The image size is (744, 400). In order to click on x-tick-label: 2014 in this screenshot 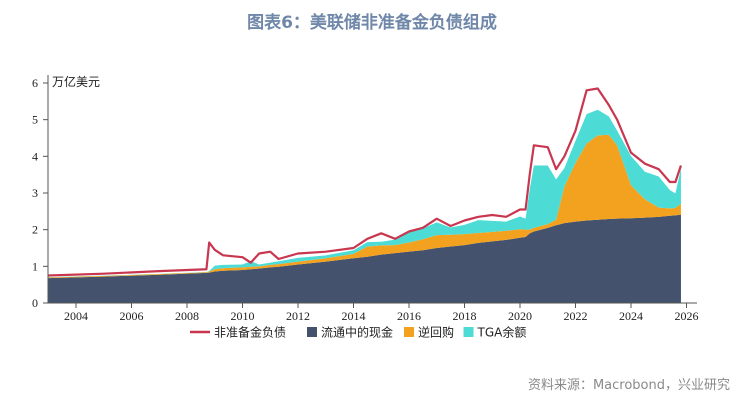, I will do `click(354, 316)`.